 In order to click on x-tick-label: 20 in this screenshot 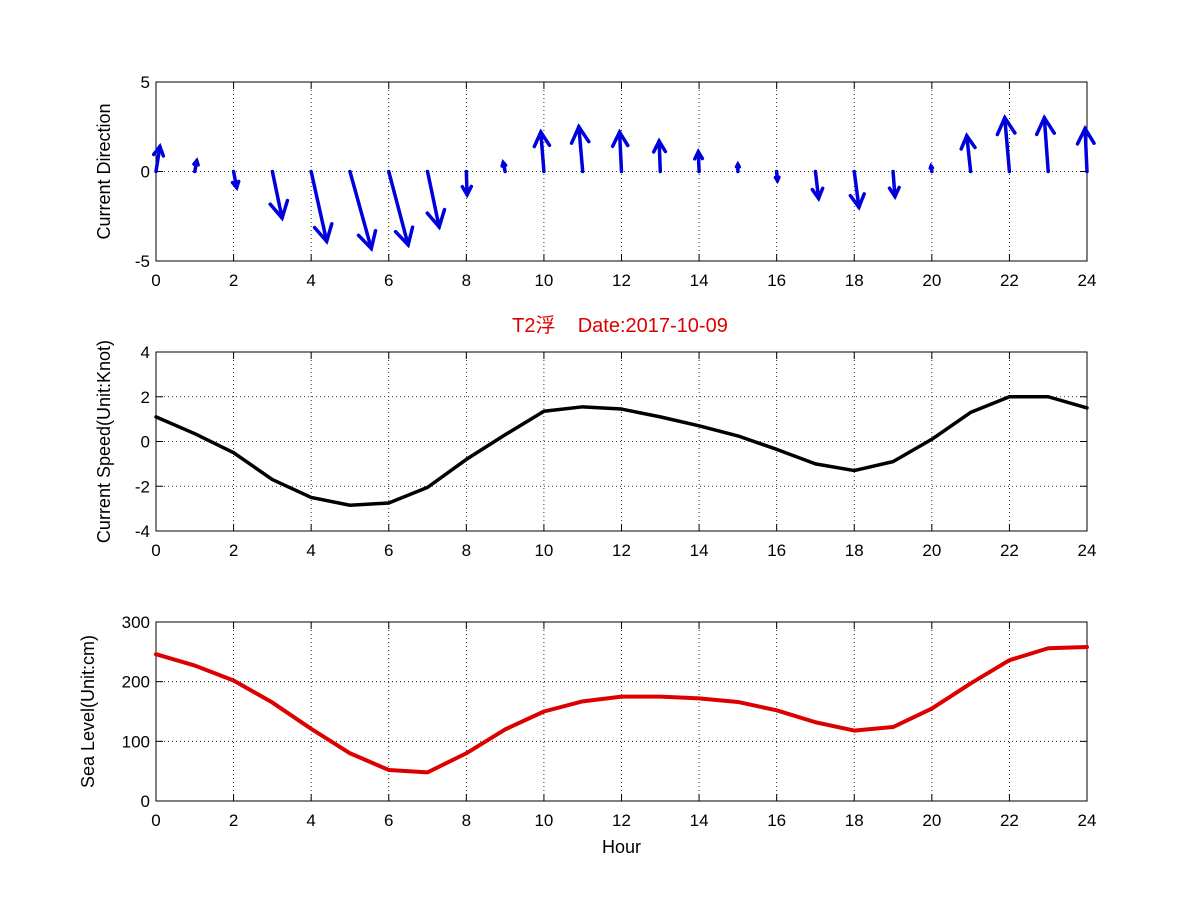, I will do `click(931, 280)`.